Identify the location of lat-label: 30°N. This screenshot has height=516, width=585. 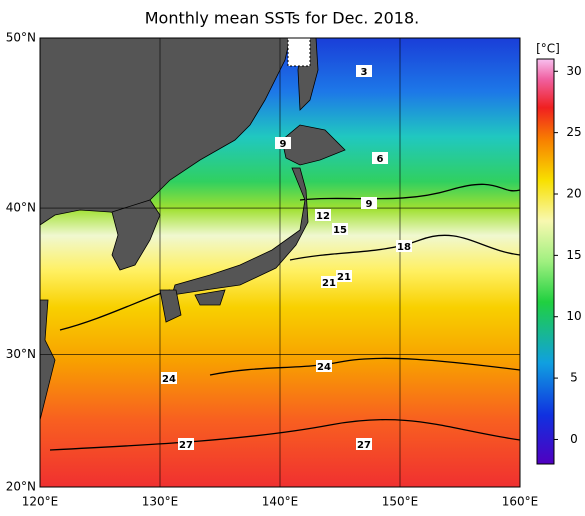
(21, 354).